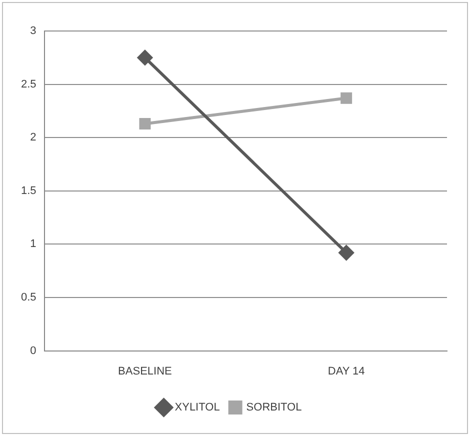 The image size is (472, 438). What do you see at coordinates (28, 298) in the screenshot?
I see `y-tick-label: 0.5` at bounding box center [28, 298].